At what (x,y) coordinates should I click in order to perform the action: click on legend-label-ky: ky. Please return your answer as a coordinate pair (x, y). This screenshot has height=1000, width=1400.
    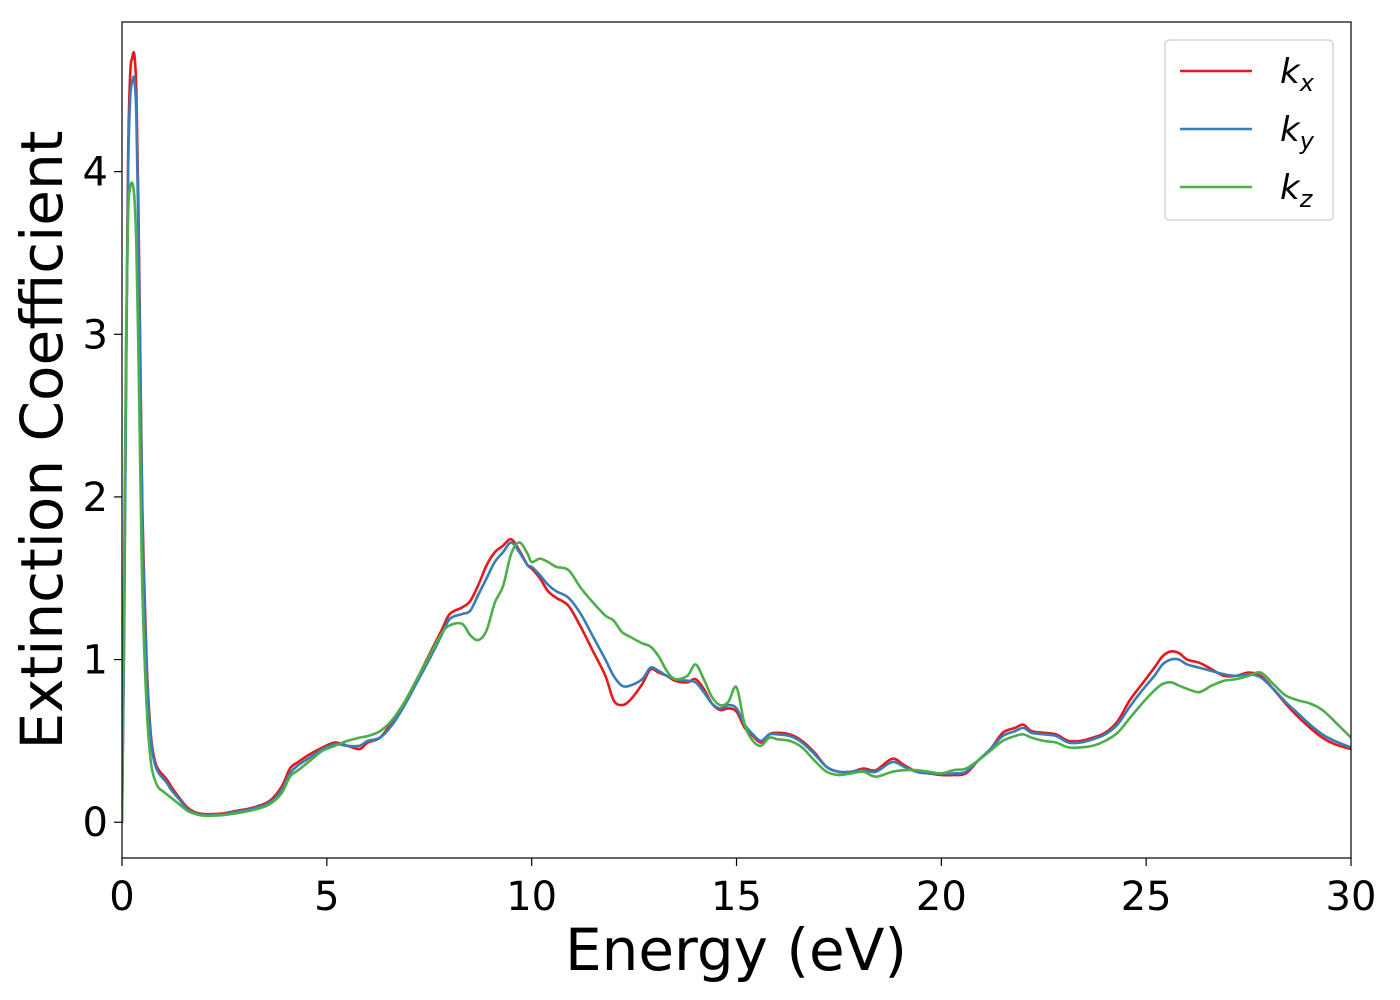
    Looking at the image, I should click on (1297, 132).